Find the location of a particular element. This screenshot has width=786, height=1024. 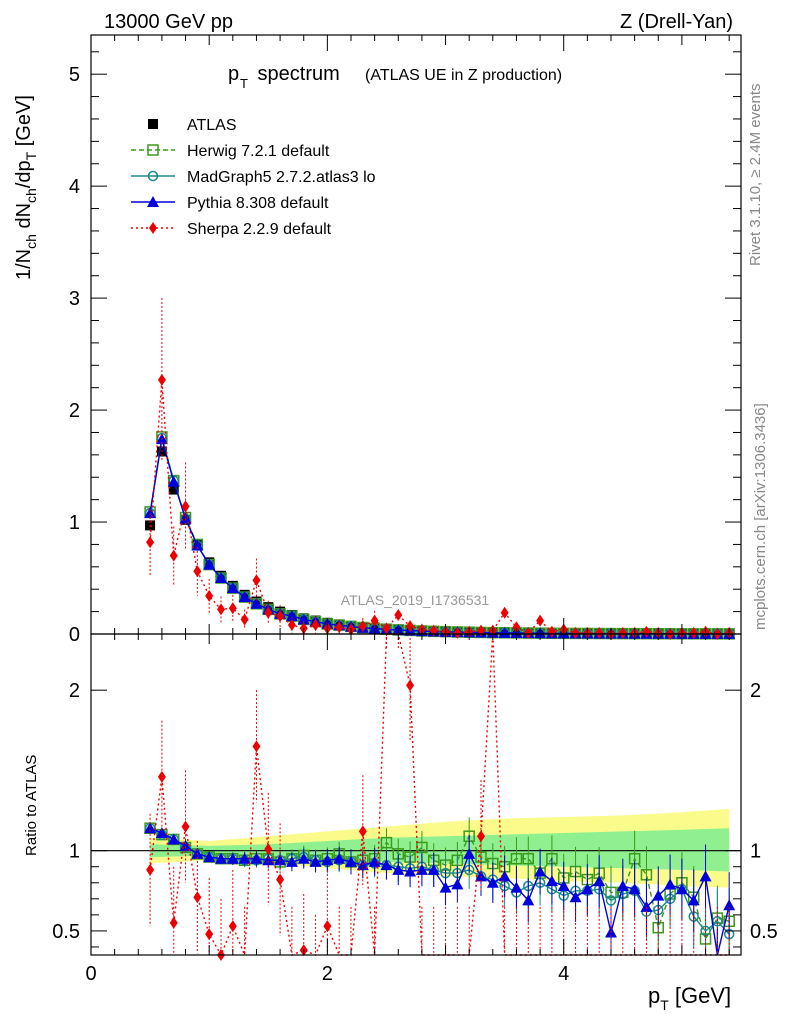

x-tick-label: 0 is located at coordinates (90, 974).